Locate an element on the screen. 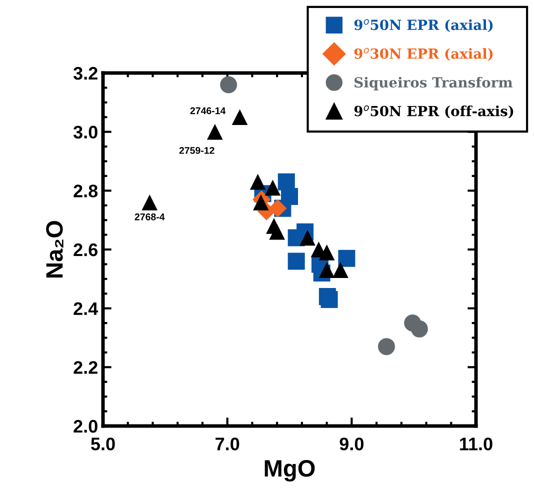 This screenshot has width=534, height=493. legend-label: 9$^{o}$50N EPR (off-axis) is located at coordinates (434, 111).